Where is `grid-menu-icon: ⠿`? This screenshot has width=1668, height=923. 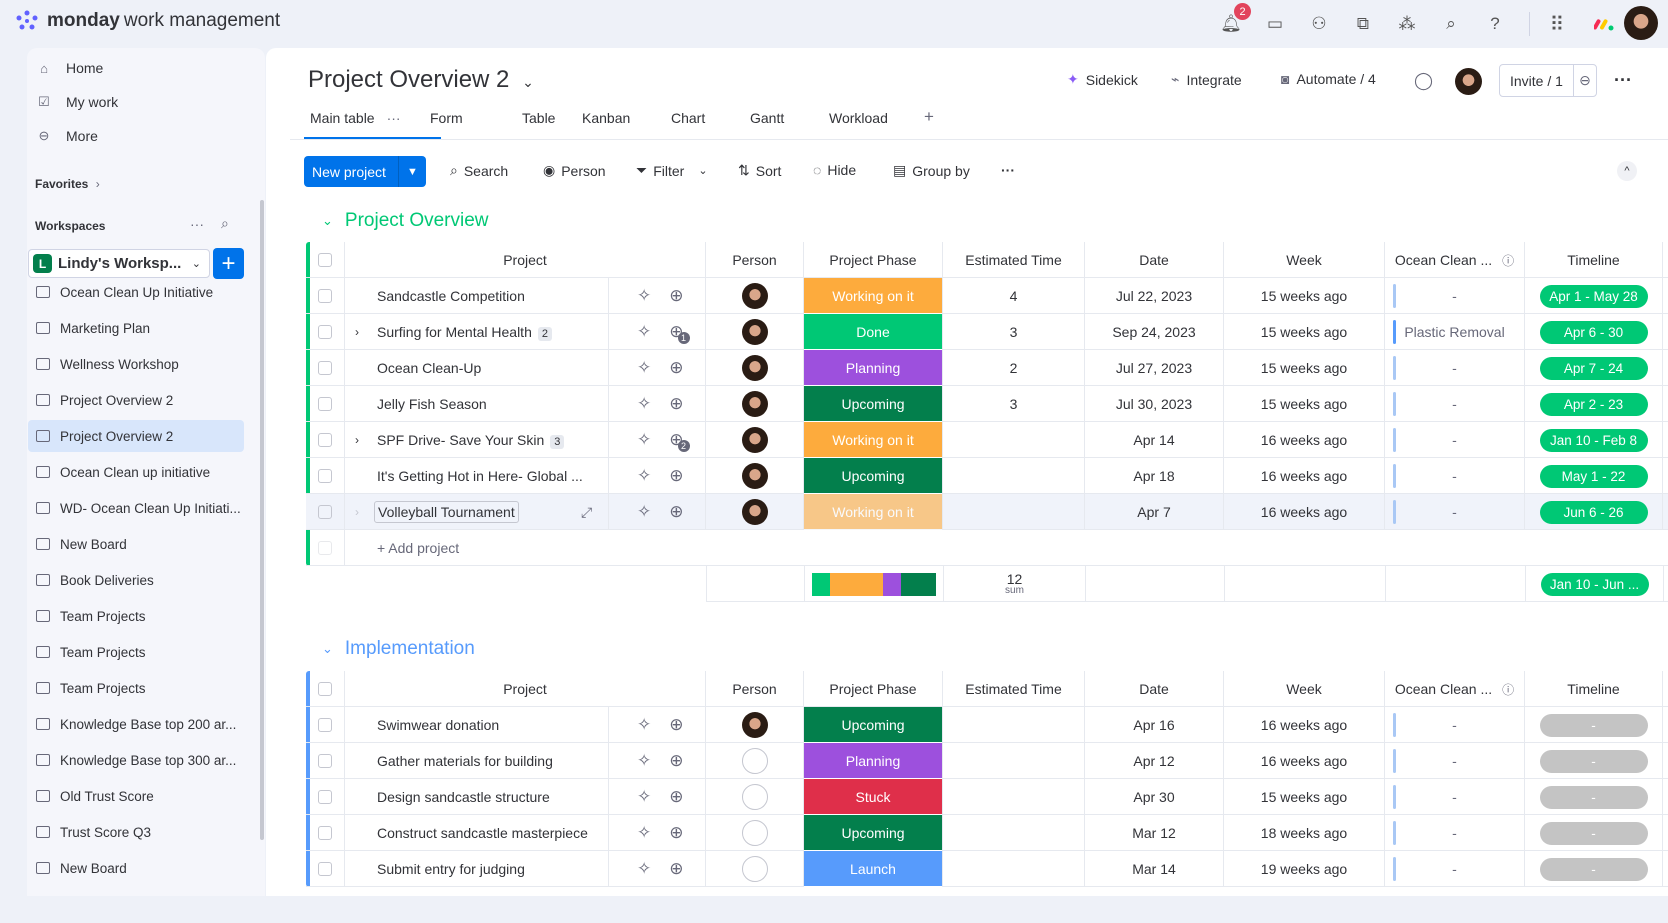
grid-menu-icon: ⠿ is located at coordinates (1557, 24).